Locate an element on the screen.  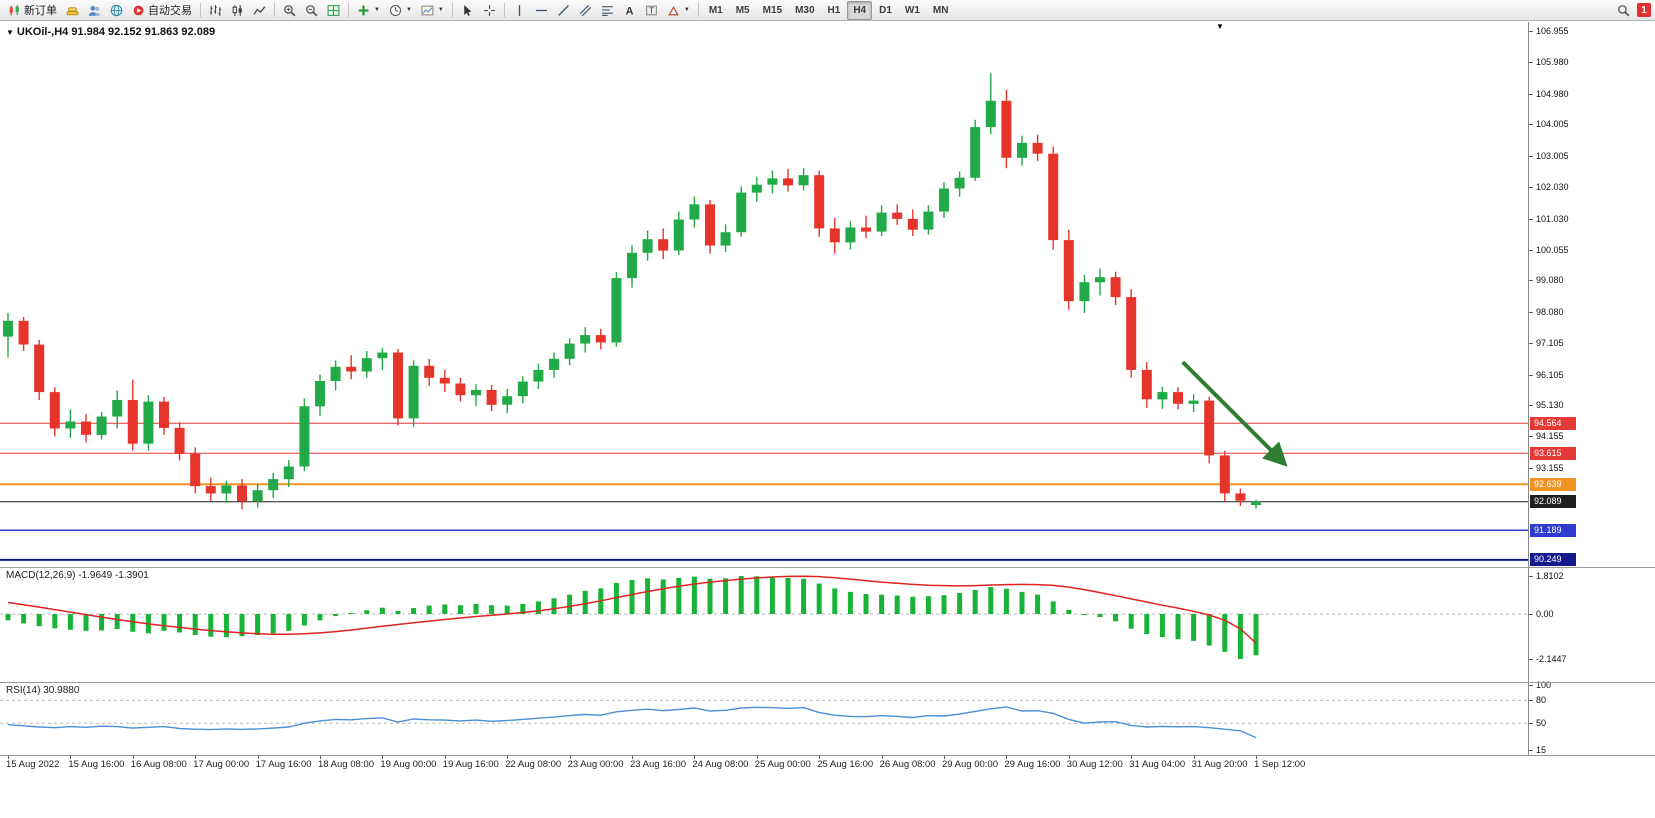
time-axis-label: 30 Aug 12:00 is located at coordinates (1094, 764).